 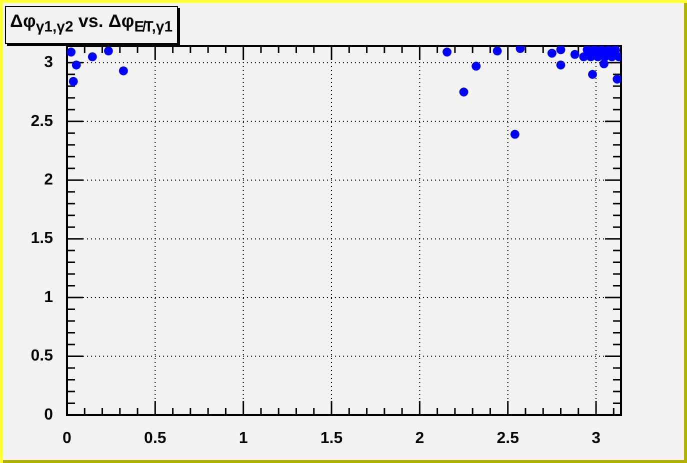 What do you see at coordinates (42, 356) in the screenshot?
I see `y-tick-label: 0.5` at bounding box center [42, 356].